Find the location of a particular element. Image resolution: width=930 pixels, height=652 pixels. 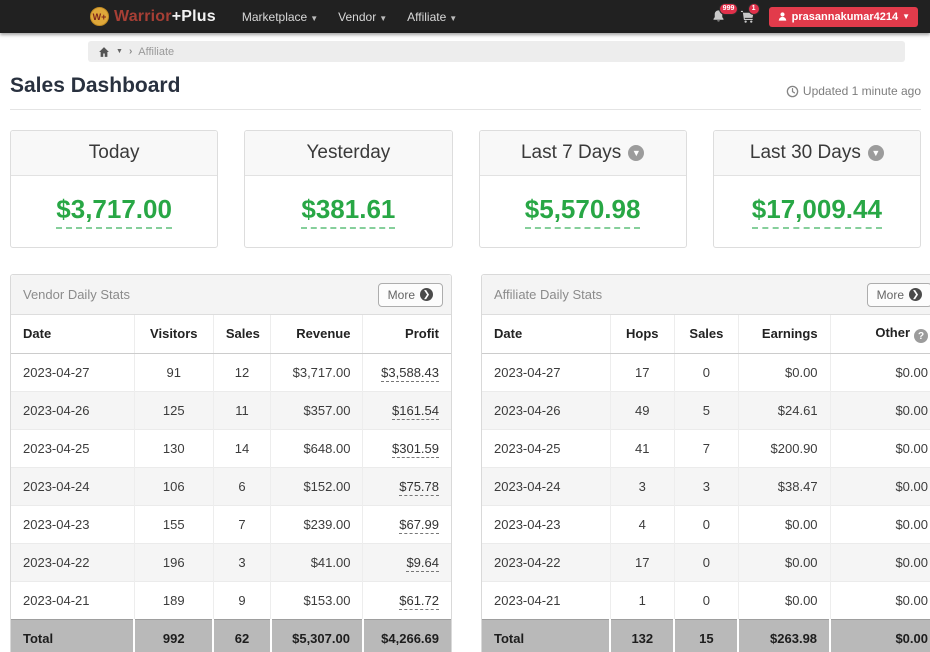

table-cell: 6 is located at coordinates (241, 485).